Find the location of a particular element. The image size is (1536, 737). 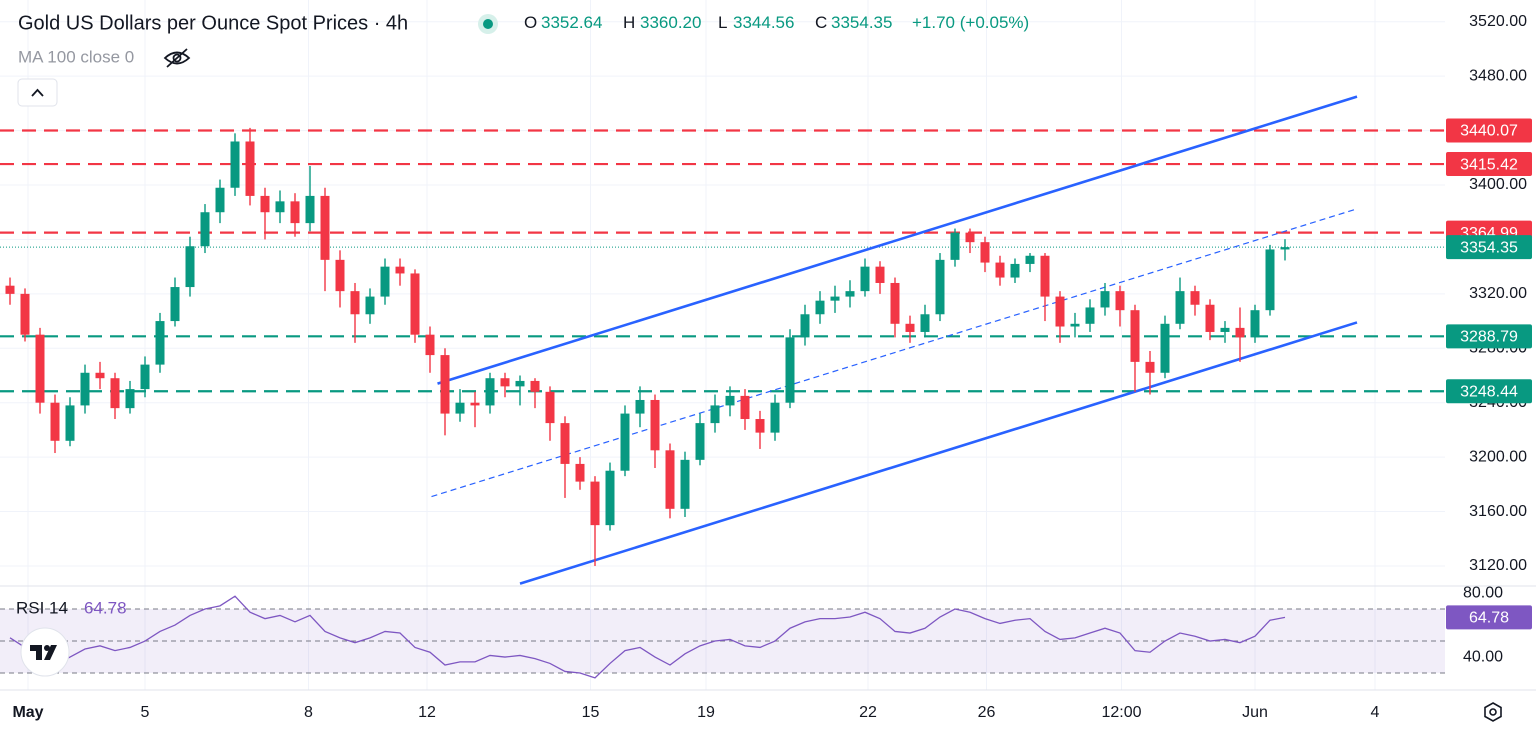

x-tick-label: 5 is located at coordinates (145, 712).